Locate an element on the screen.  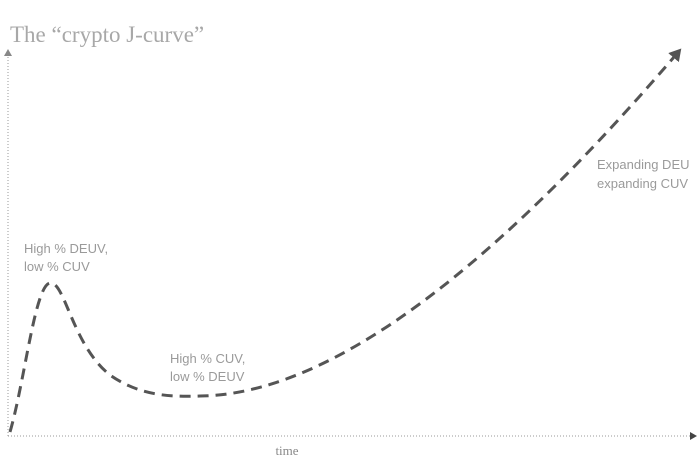
annotation-line: High % CUV, is located at coordinates (207, 358).